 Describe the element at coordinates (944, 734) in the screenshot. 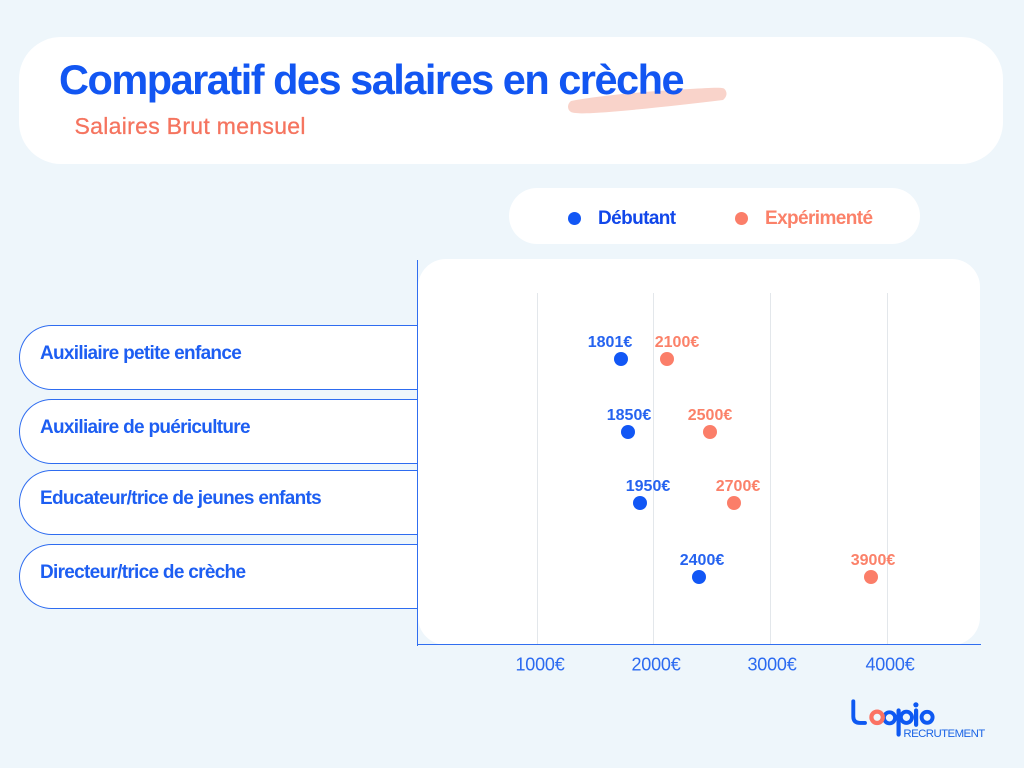

I see `svg-text: RECRUTEMENT` at that location.